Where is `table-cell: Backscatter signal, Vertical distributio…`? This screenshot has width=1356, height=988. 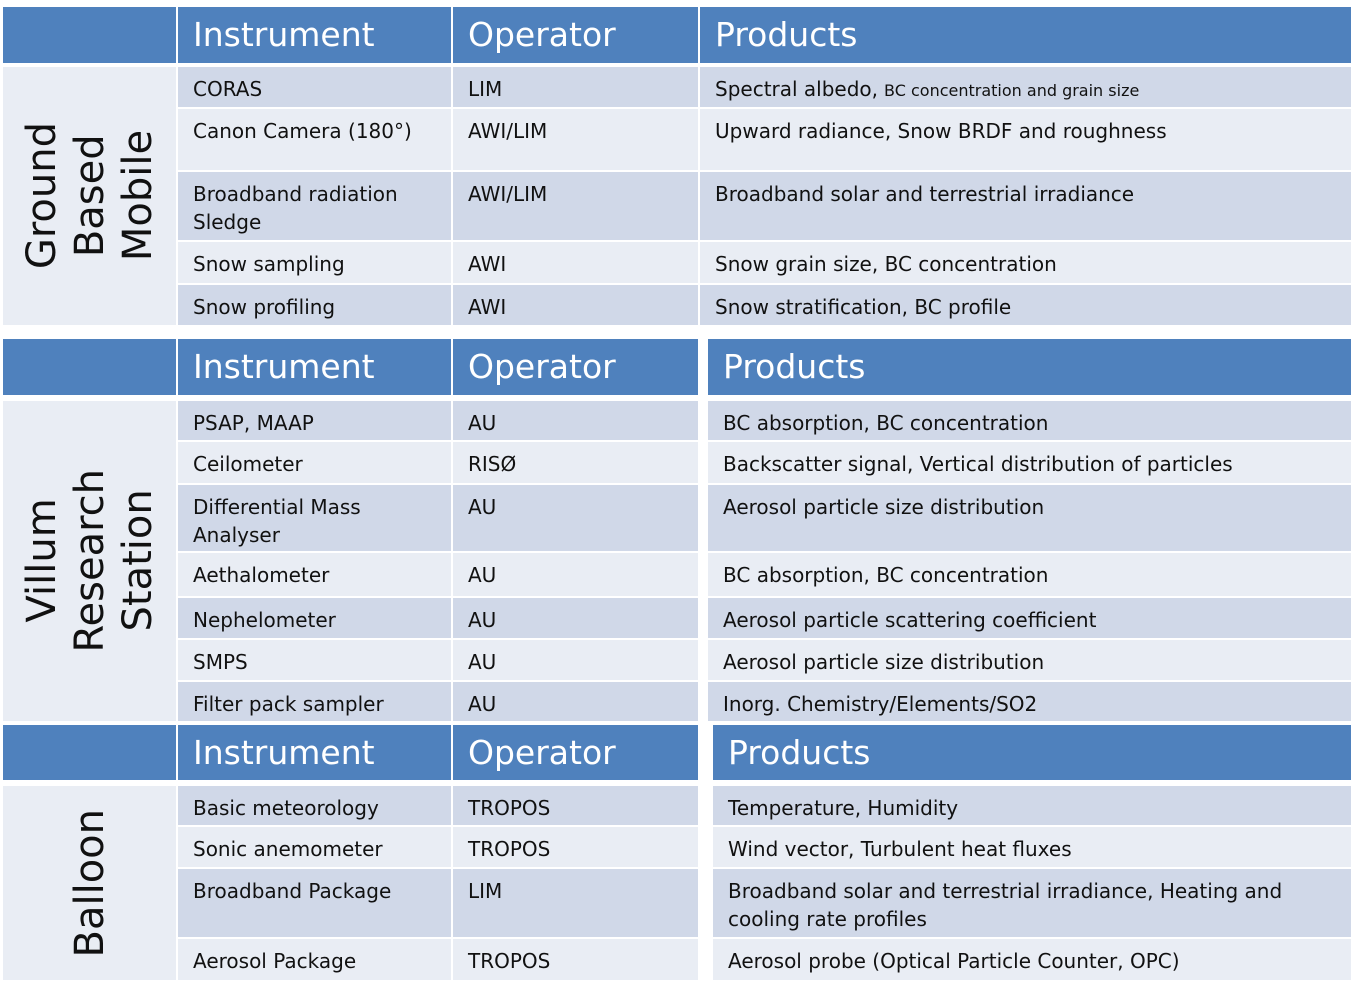
table-cell: Backscatter signal, Vertical distributio… is located at coordinates (1029, 462).